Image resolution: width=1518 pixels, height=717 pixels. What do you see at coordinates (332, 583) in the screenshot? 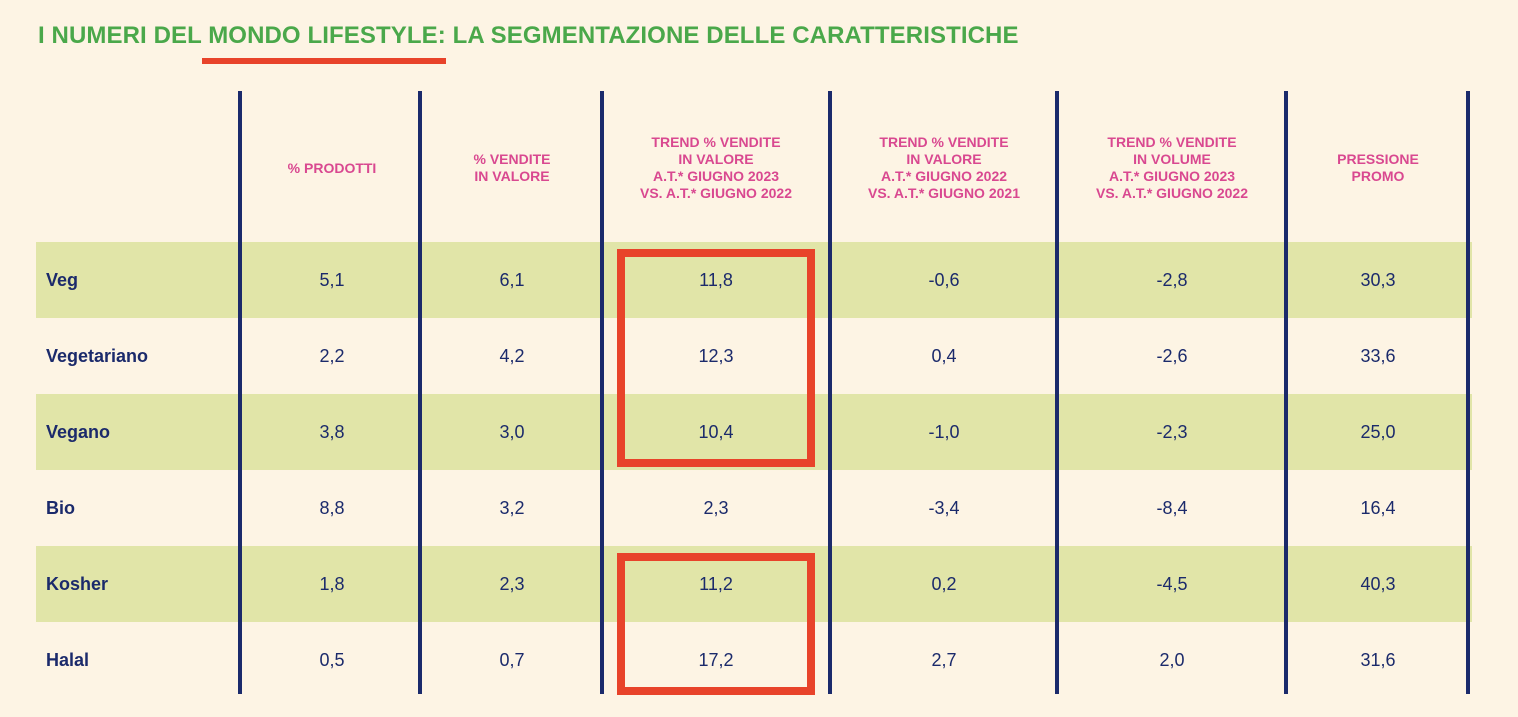
I see `table-cell: 1,8` at bounding box center [332, 583].